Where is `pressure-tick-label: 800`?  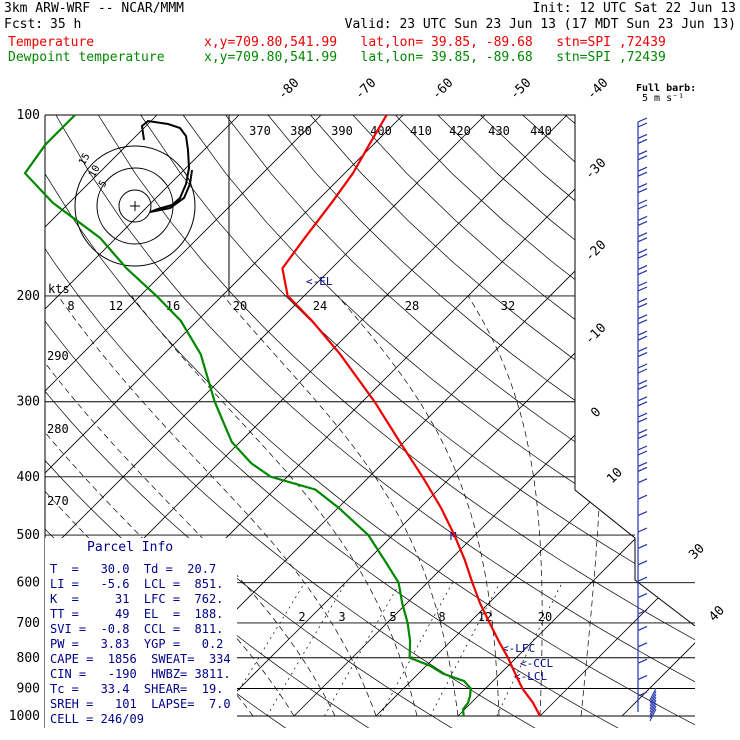
pressure-tick-label: 800 is located at coordinates (28, 658).